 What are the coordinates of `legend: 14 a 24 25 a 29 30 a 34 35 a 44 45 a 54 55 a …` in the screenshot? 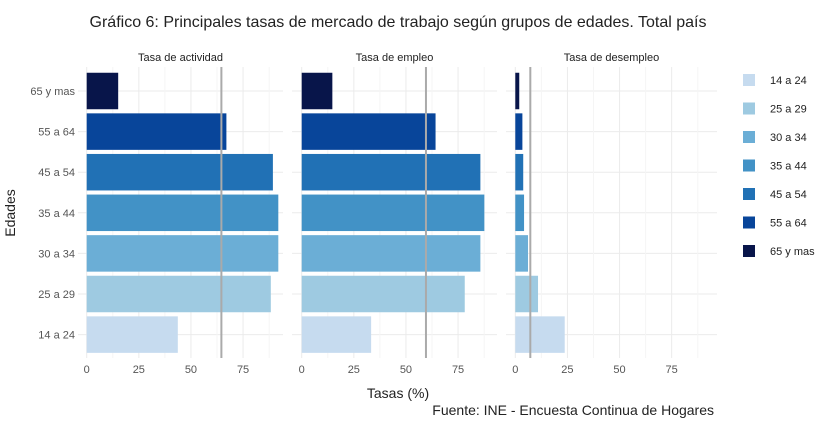 It's located at (779, 166).